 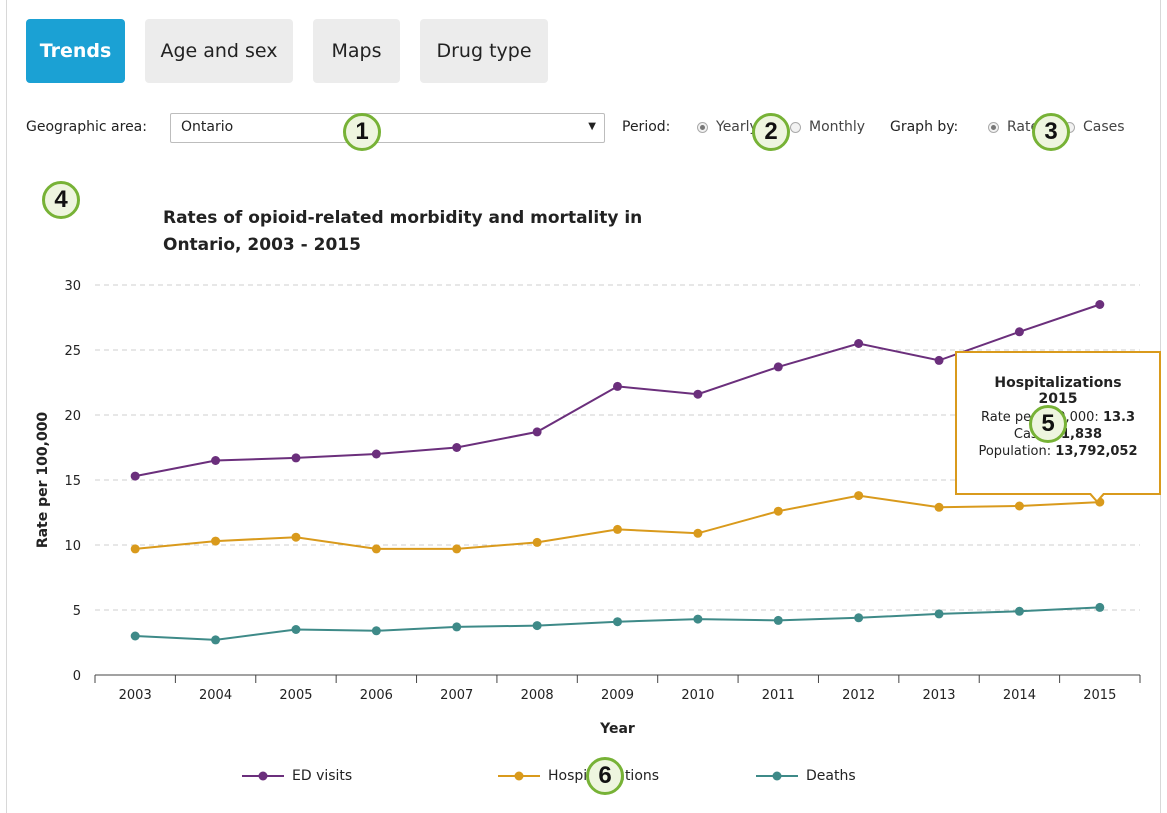 I want to click on x-tick-label: 2010, so click(x=697, y=695).